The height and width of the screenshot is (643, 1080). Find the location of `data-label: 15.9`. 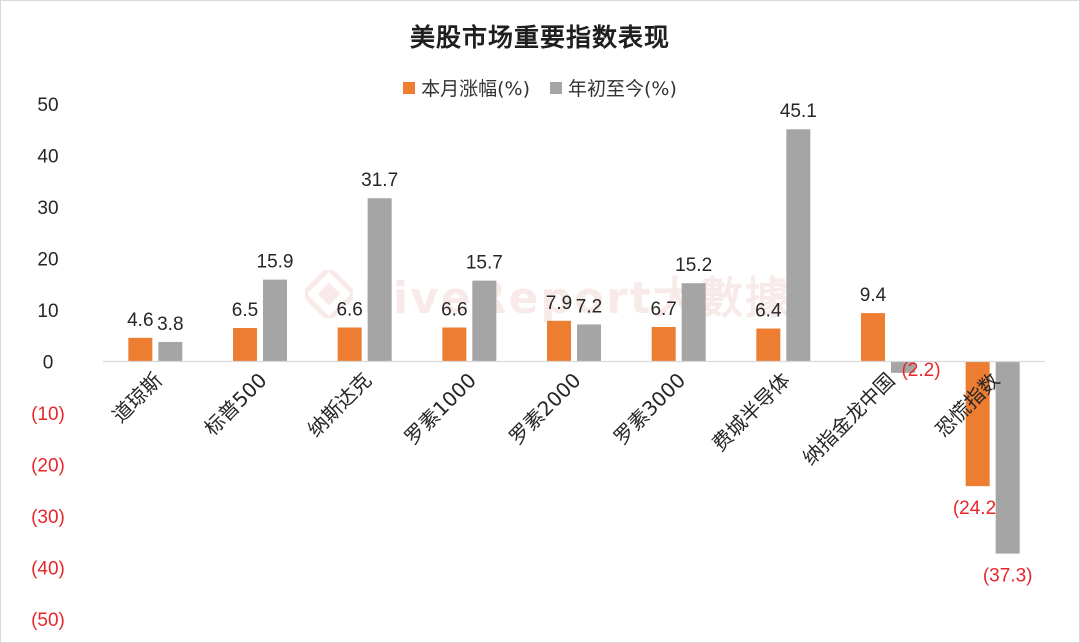

data-label: 15.9 is located at coordinates (275, 262).